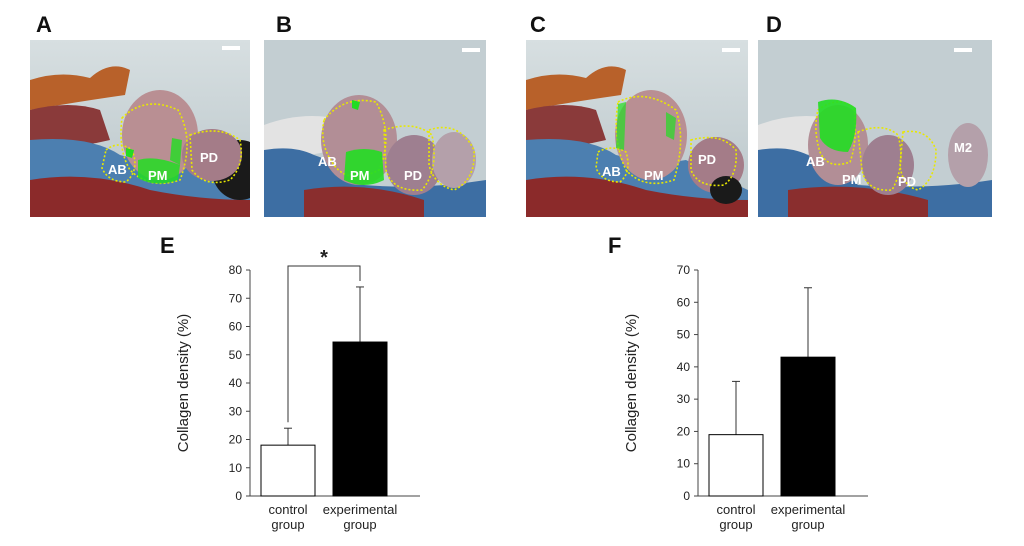  What do you see at coordinates (360, 175) in the screenshot?
I see `label-pm-b: PM` at bounding box center [360, 175].